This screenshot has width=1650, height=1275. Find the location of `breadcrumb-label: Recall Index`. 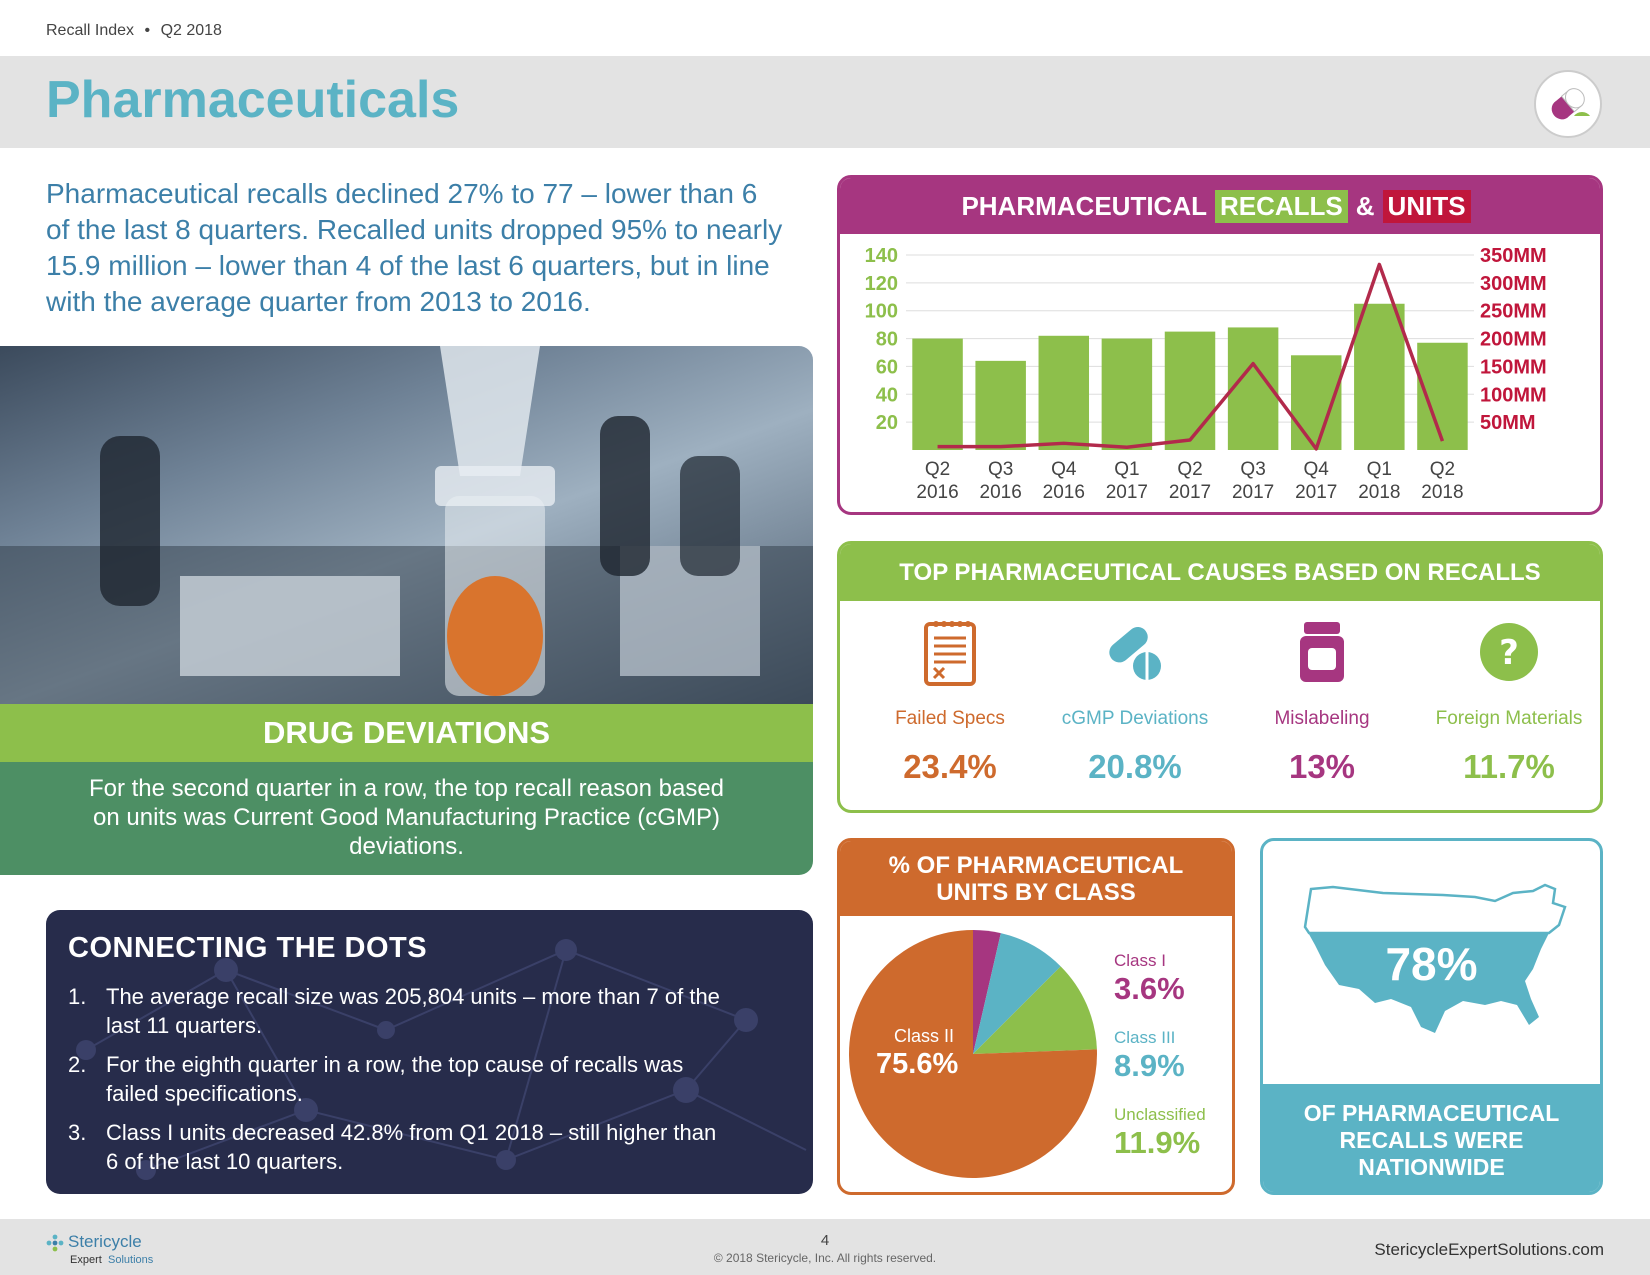

breadcrumb-label: Recall Index is located at coordinates (90, 30).